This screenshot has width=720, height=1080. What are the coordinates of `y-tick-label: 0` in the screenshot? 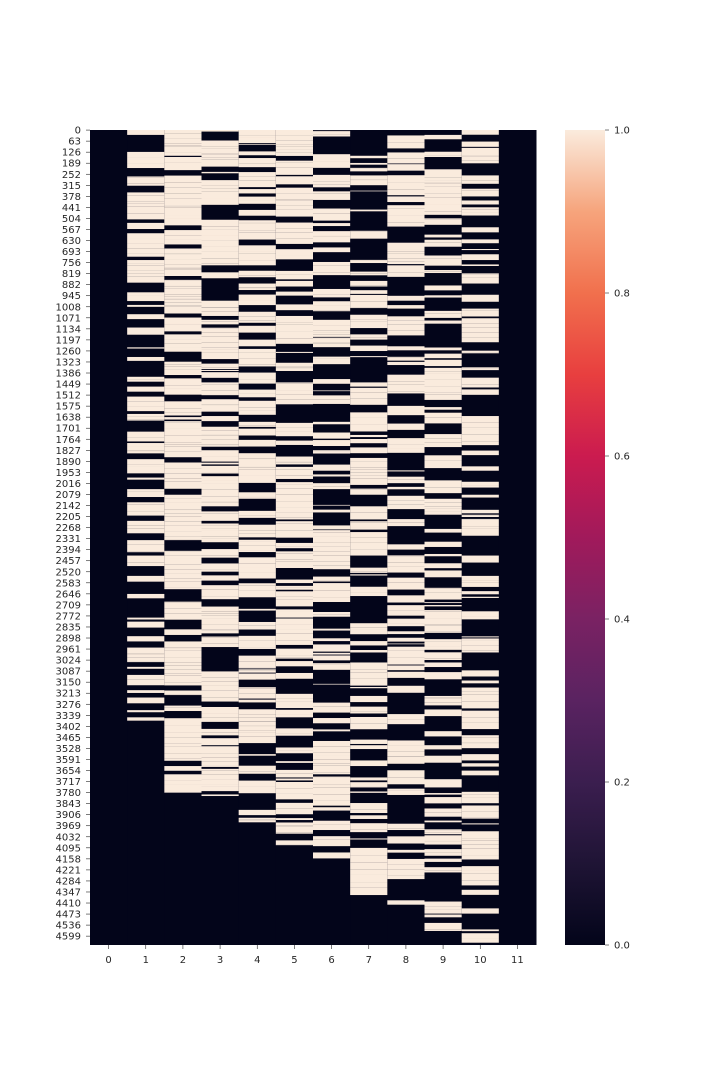 It's located at (78, 131).